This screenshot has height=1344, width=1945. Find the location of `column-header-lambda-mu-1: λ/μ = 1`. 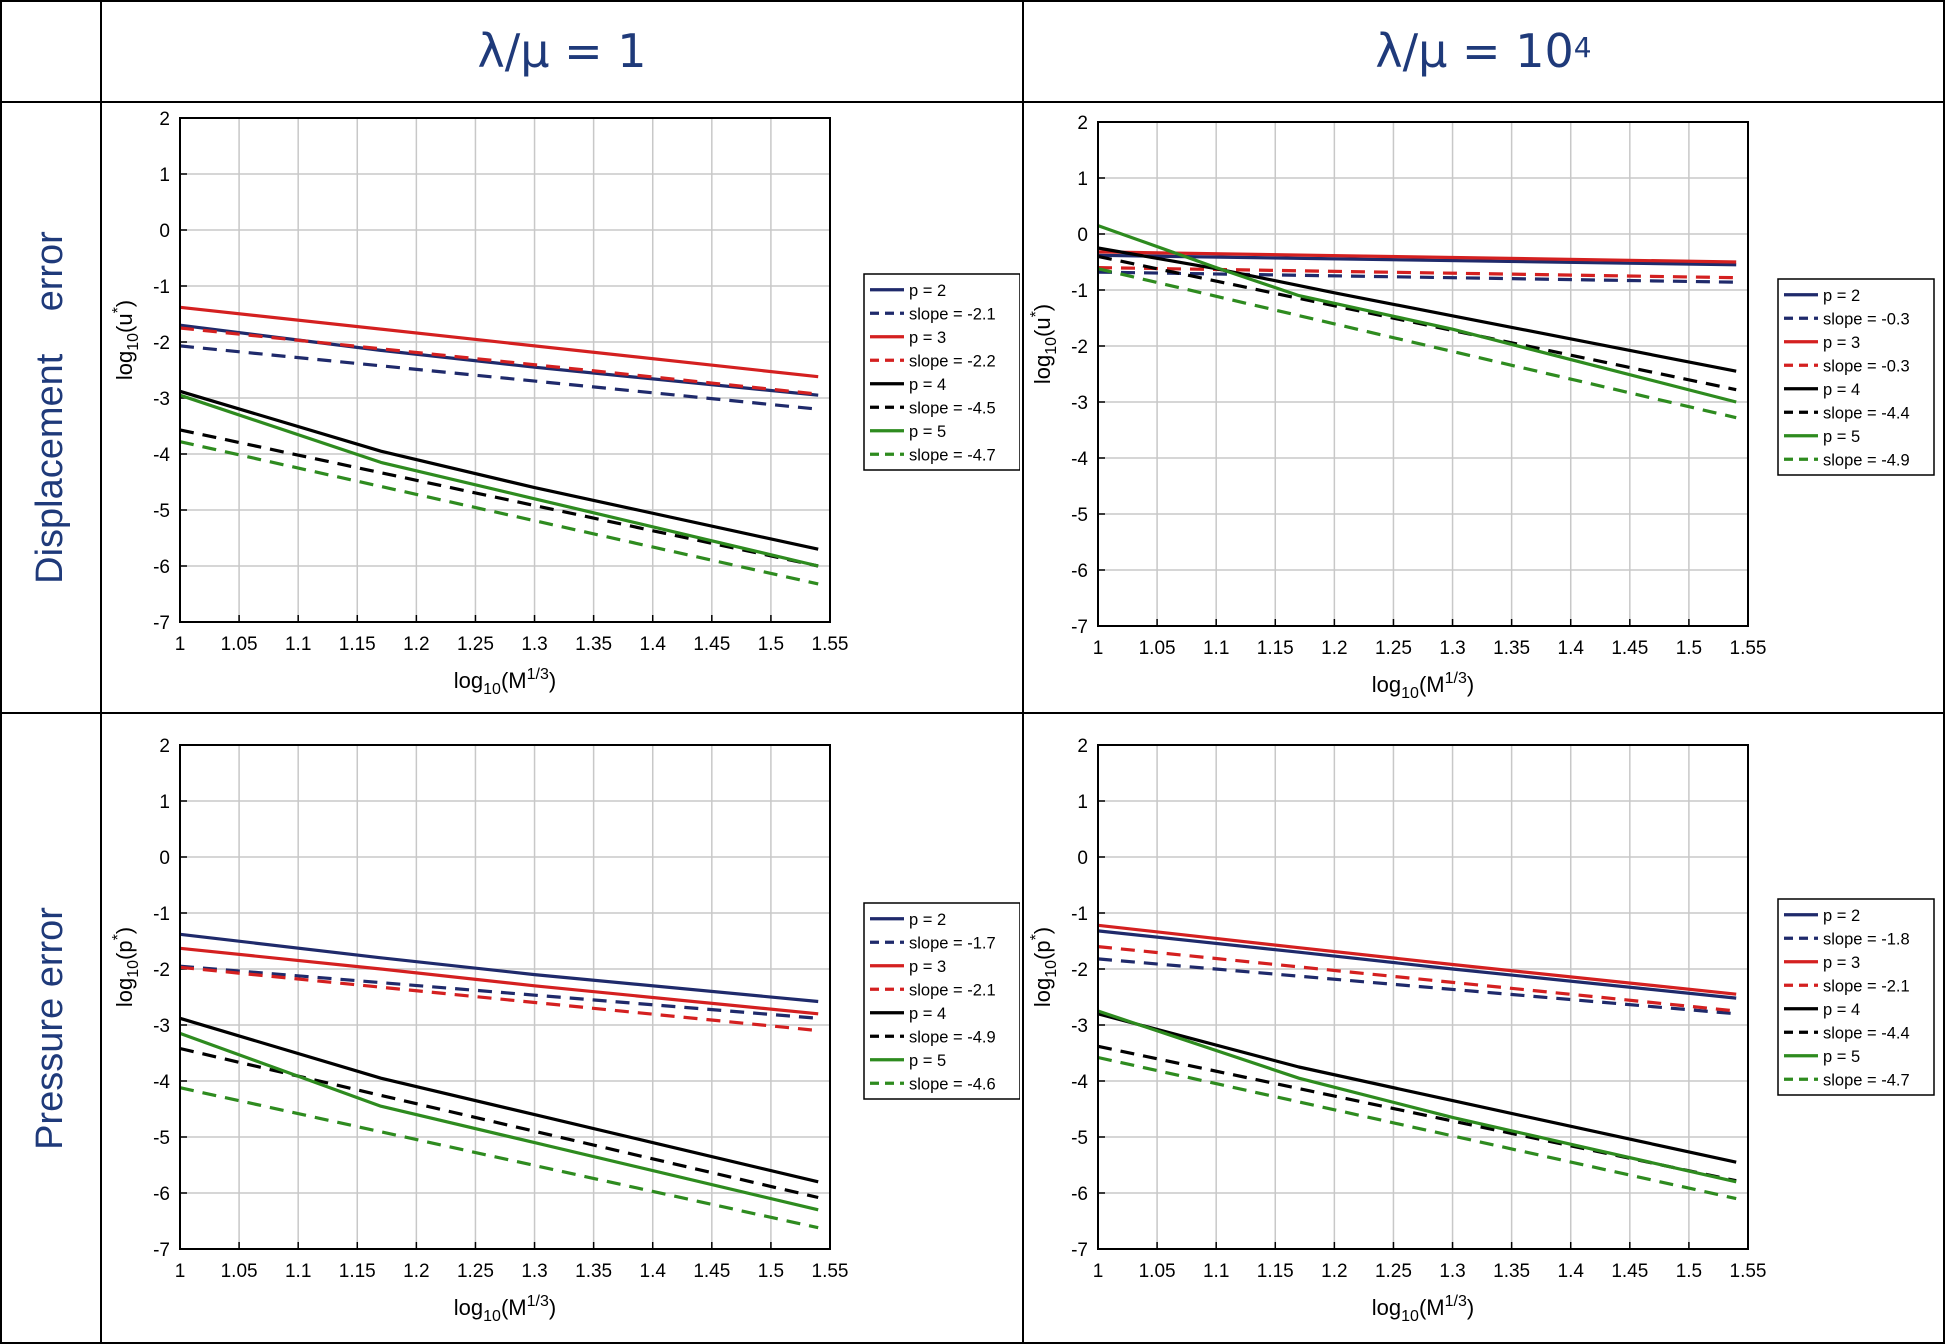

column-header-lambda-mu-1: λ/μ = 1 is located at coordinates (562, 51).